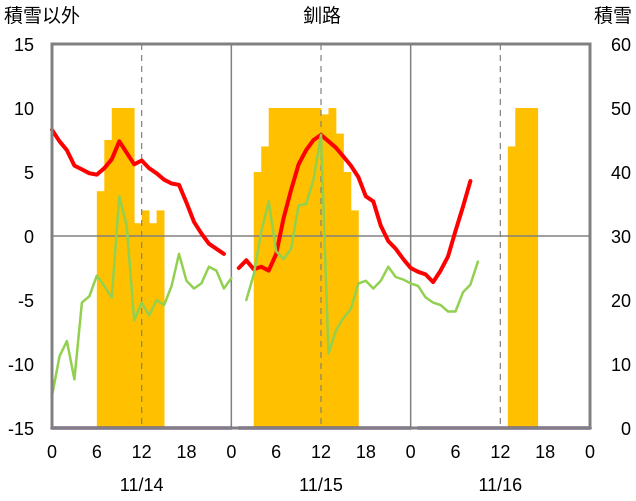 The image size is (636, 501). Describe the element at coordinates (613, 16) in the screenshot. I see `right-axis-title: 積雪` at that location.